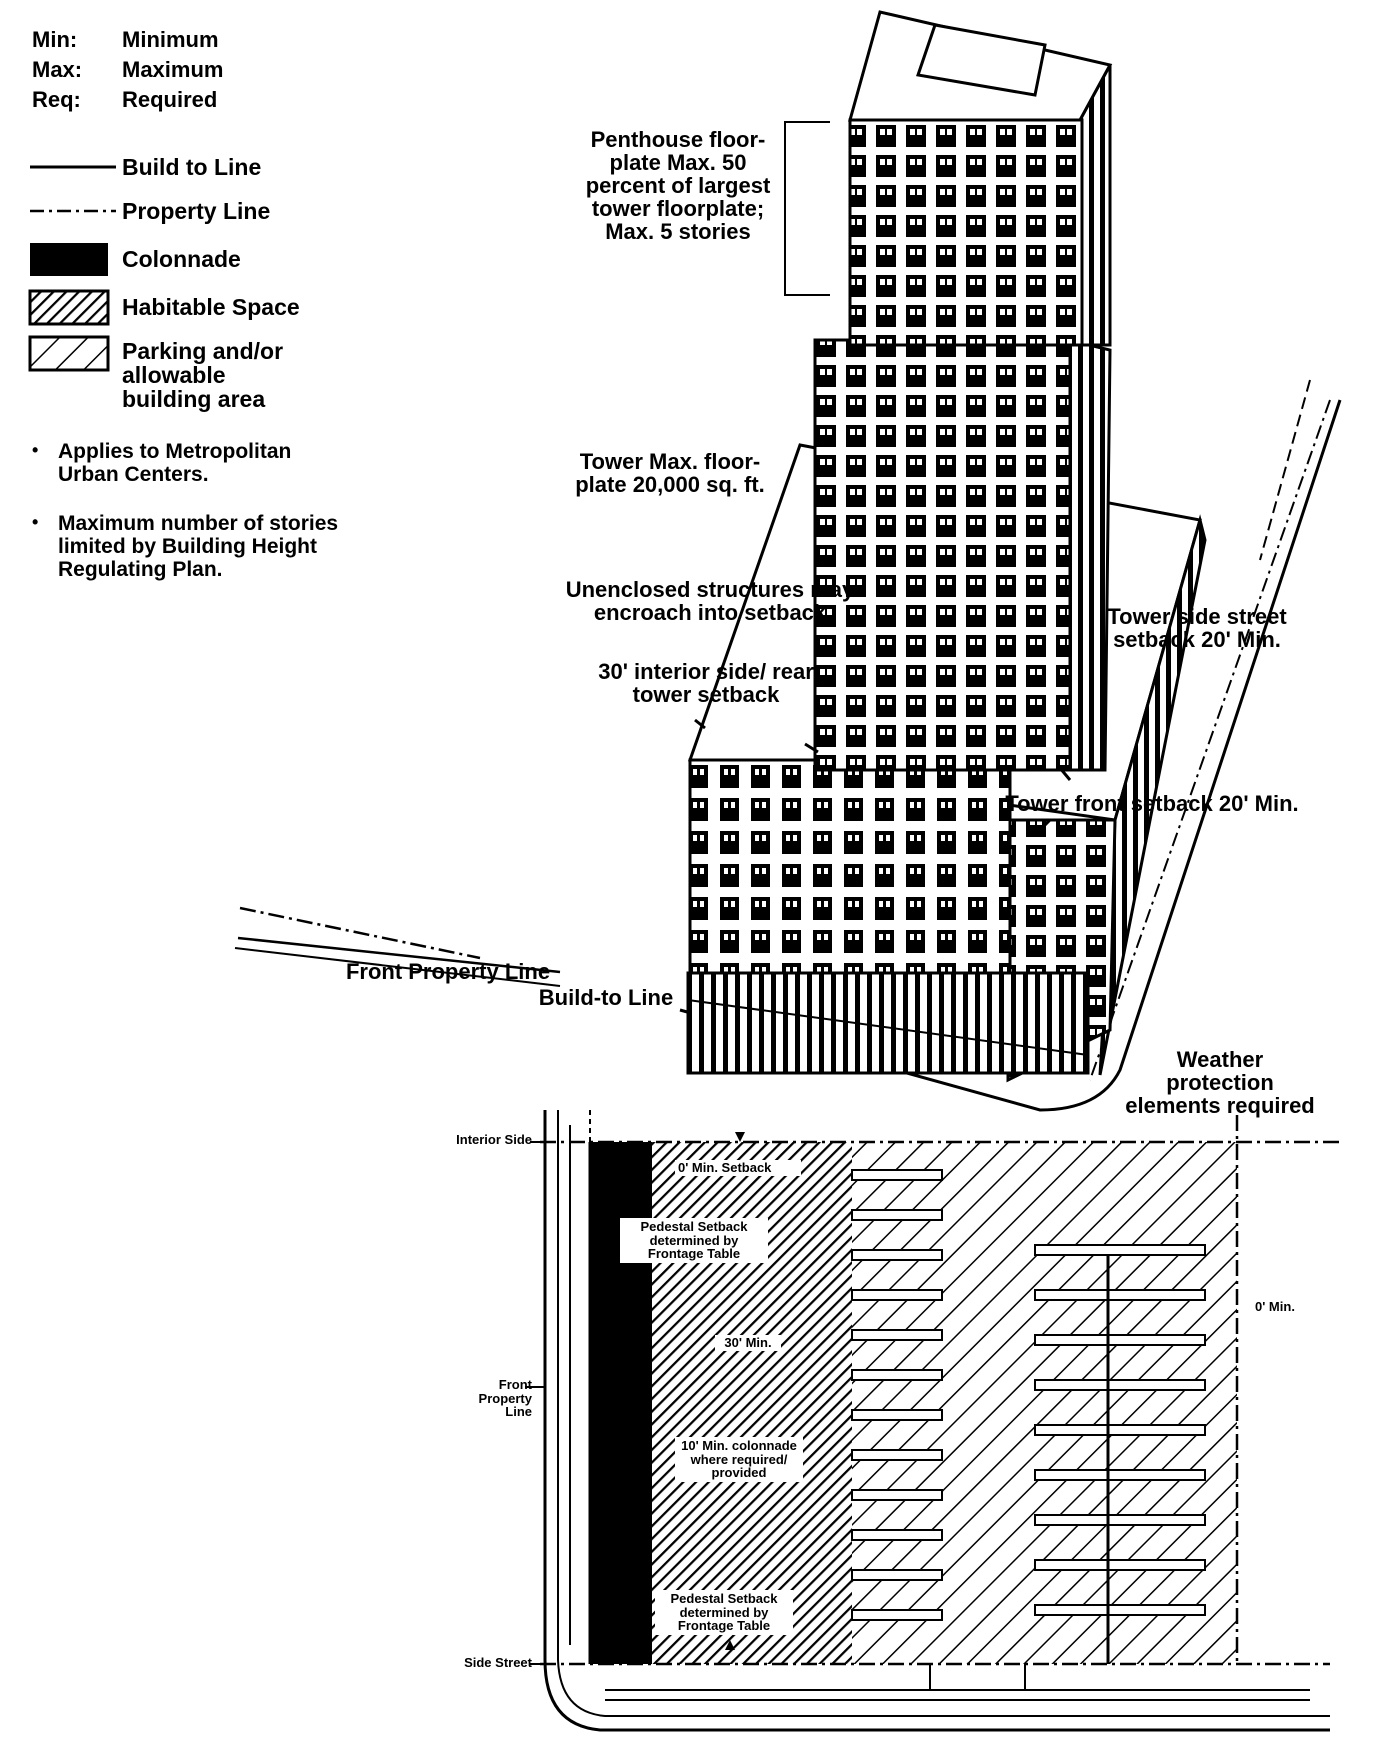  What do you see at coordinates (175, 463) in the screenshot?
I see `legend-note-metropolitan: Applies to Metropolitan Urban Centers.` at bounding box center [175, 463].